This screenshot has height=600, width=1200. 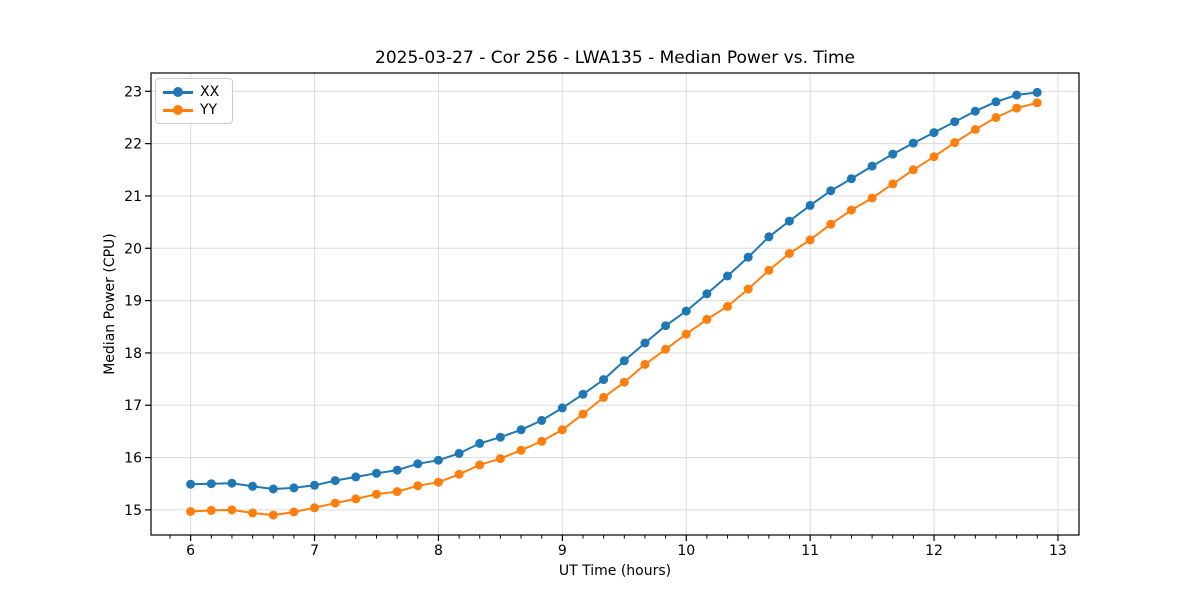 I want to click on legend-line-marker-xx-icon, so click(x=178, y=92).